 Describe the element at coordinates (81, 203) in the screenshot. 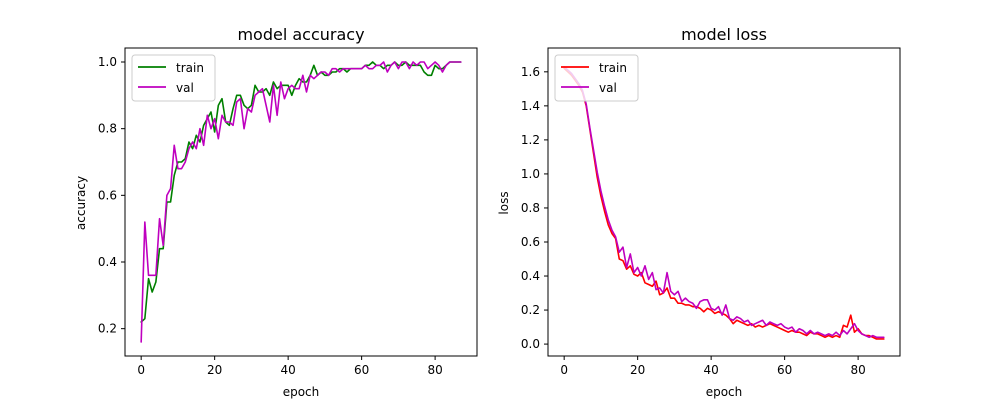

I see `y-axis-label: accuracy` at that location.